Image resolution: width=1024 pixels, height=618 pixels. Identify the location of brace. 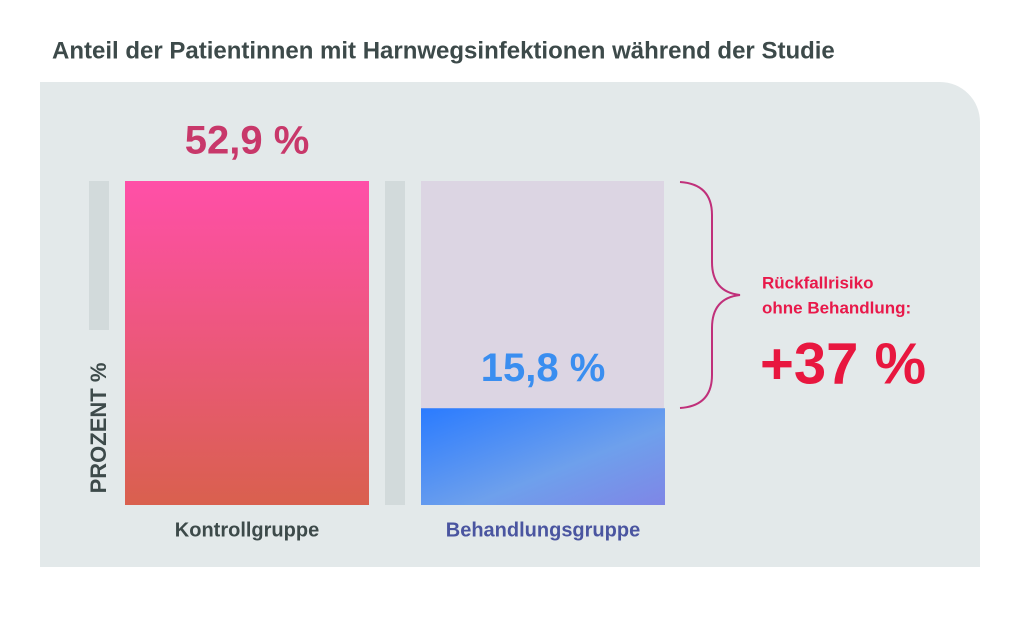
(710, 295).